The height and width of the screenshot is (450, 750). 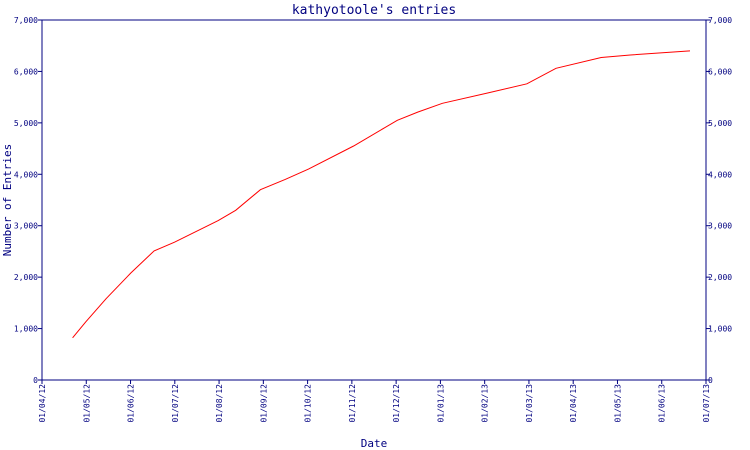 What do you see at coordinates (131, 403) in the screenshot?
I see `x-tick-label: 01/06/12` at bounding box center [131, 403].